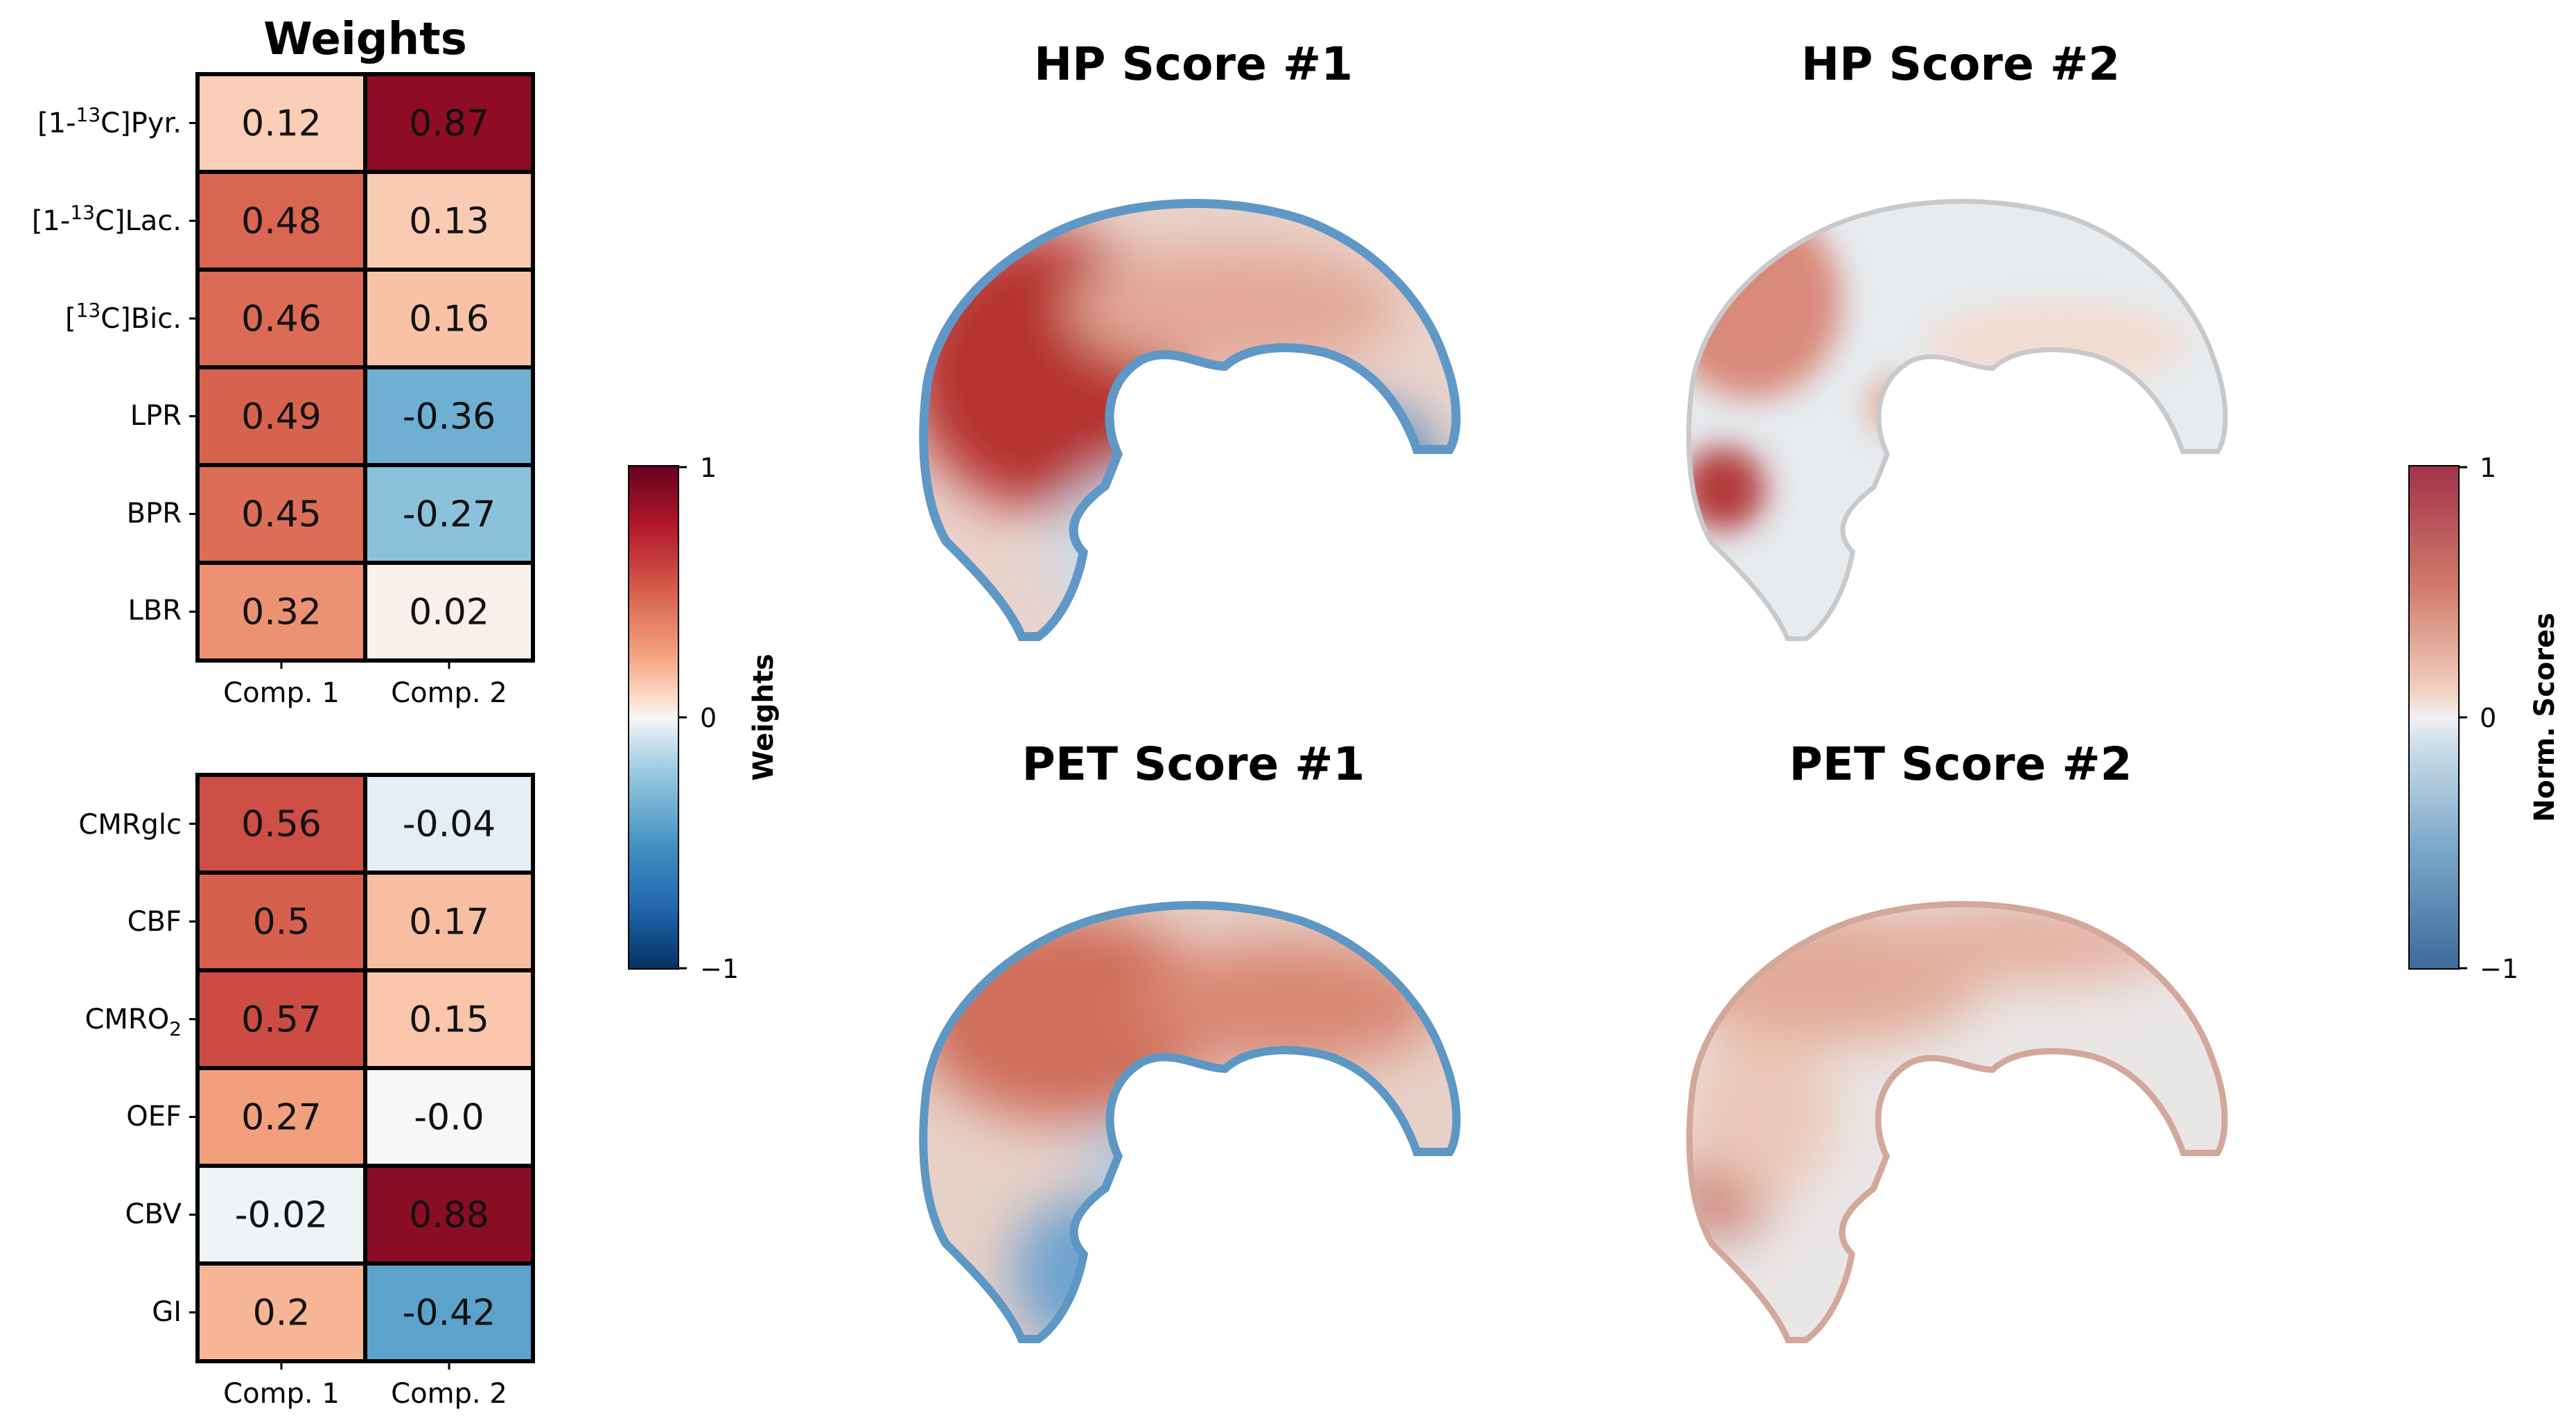 This screenshot has width=2576, height=1425. What do you see at coordinates (365, 39) in the screenshot?
I see `weights-title: Weights` at bounding box center [365, 39].